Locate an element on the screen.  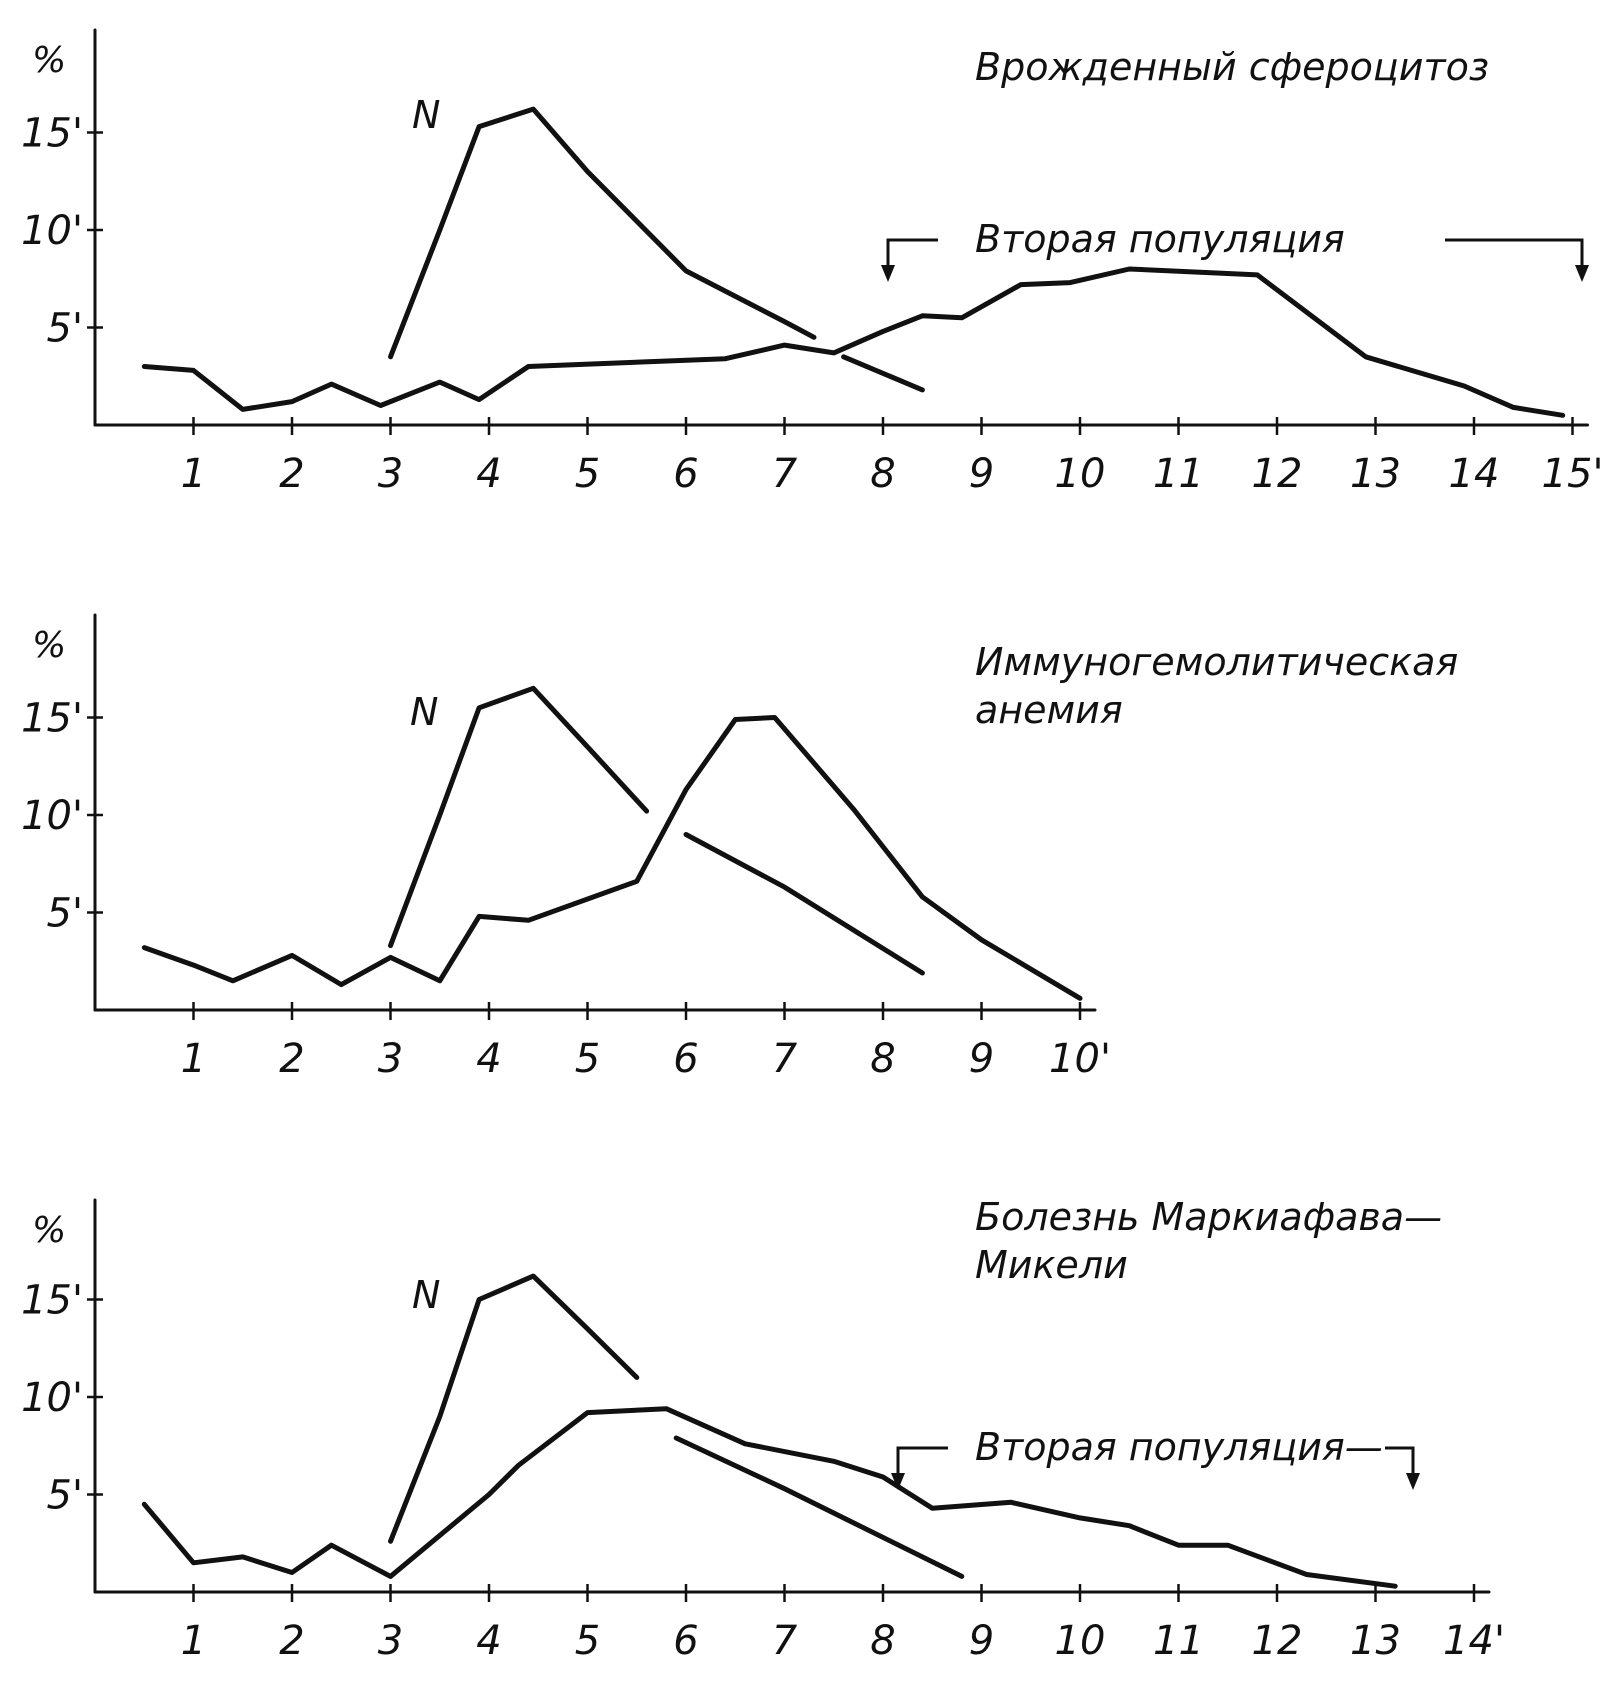
panel3-y-axis-label: % is located at coordinates (49, 1230).